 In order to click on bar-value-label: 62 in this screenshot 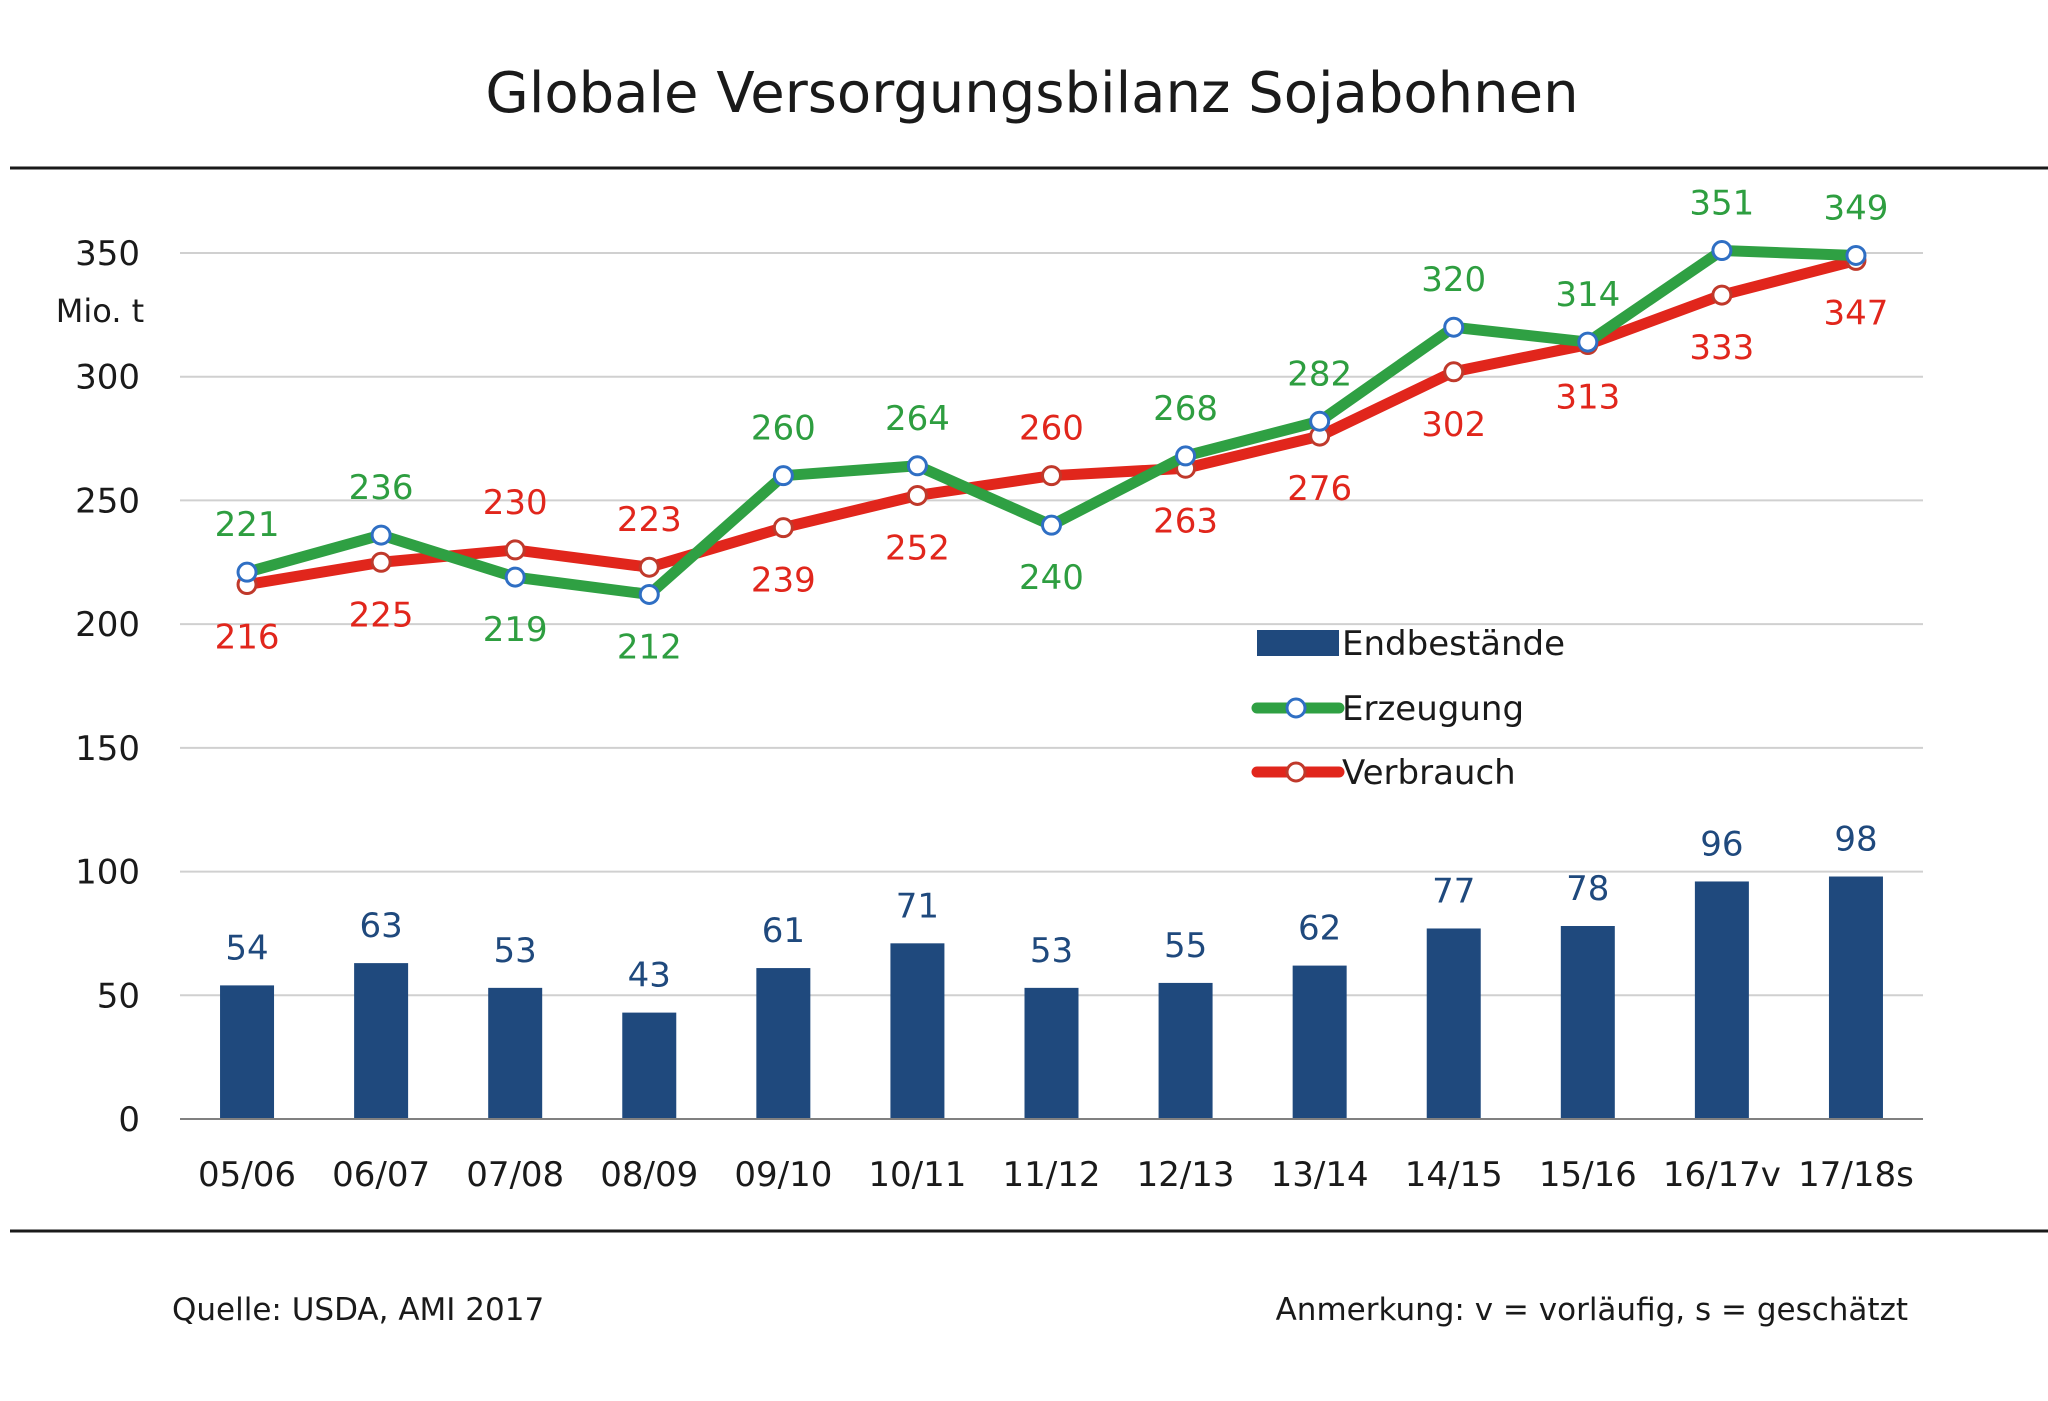, I will do `click(1319, 929)`.